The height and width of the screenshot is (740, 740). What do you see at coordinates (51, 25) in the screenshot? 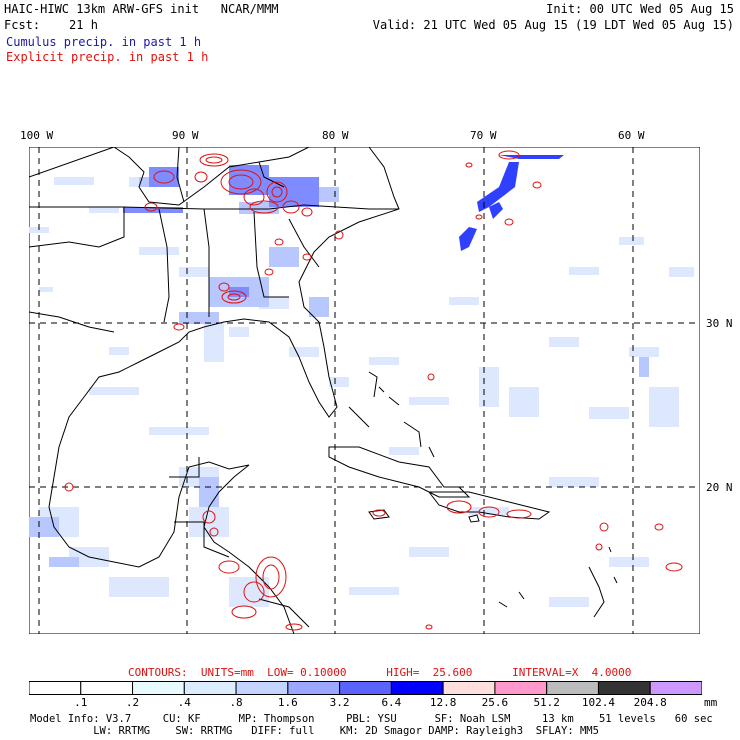
I see `forecast-hour: Fcst: 21 h` at bounding box center [51, 25].